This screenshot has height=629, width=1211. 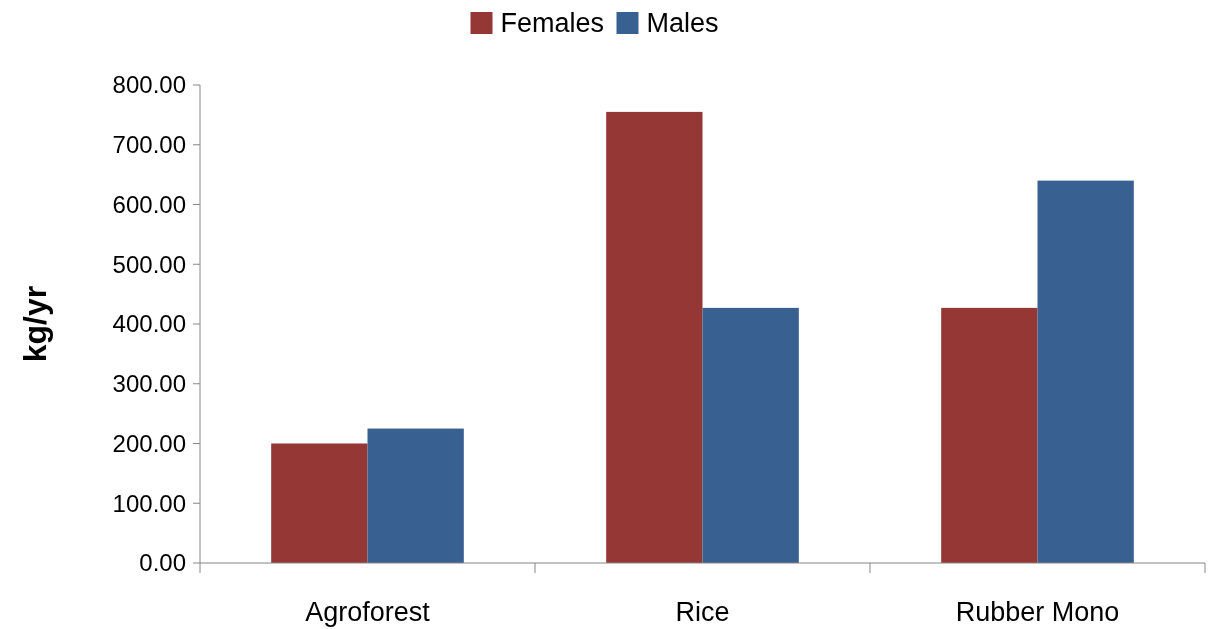 What do you see at coordinates (682, 23) in the screenshot?
I see `legend-label: Males` at bounding box center [682, 23].